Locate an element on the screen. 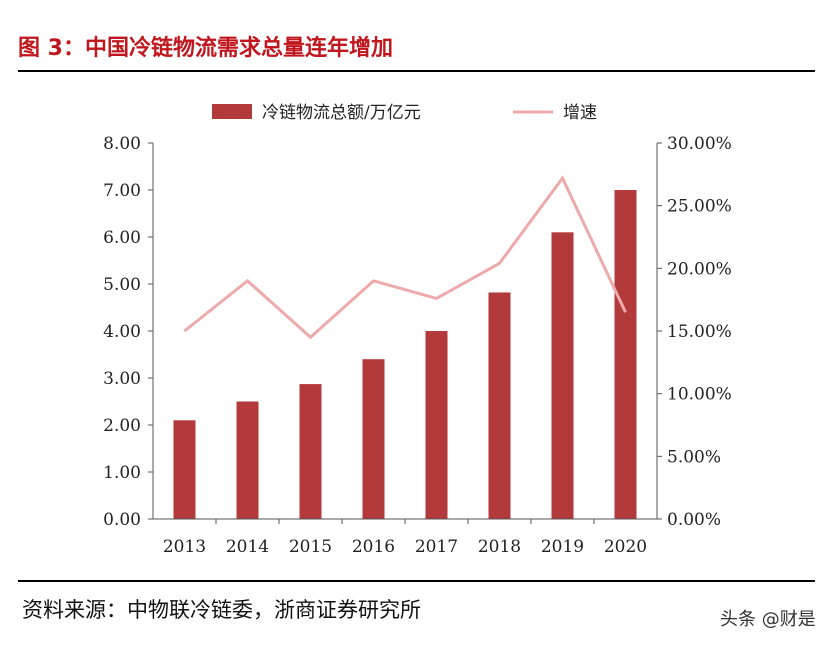 Image resolution: width=838 pixels, height=646 pixels. right-tick-label: 0.00% is located at coordinates (694, 520).